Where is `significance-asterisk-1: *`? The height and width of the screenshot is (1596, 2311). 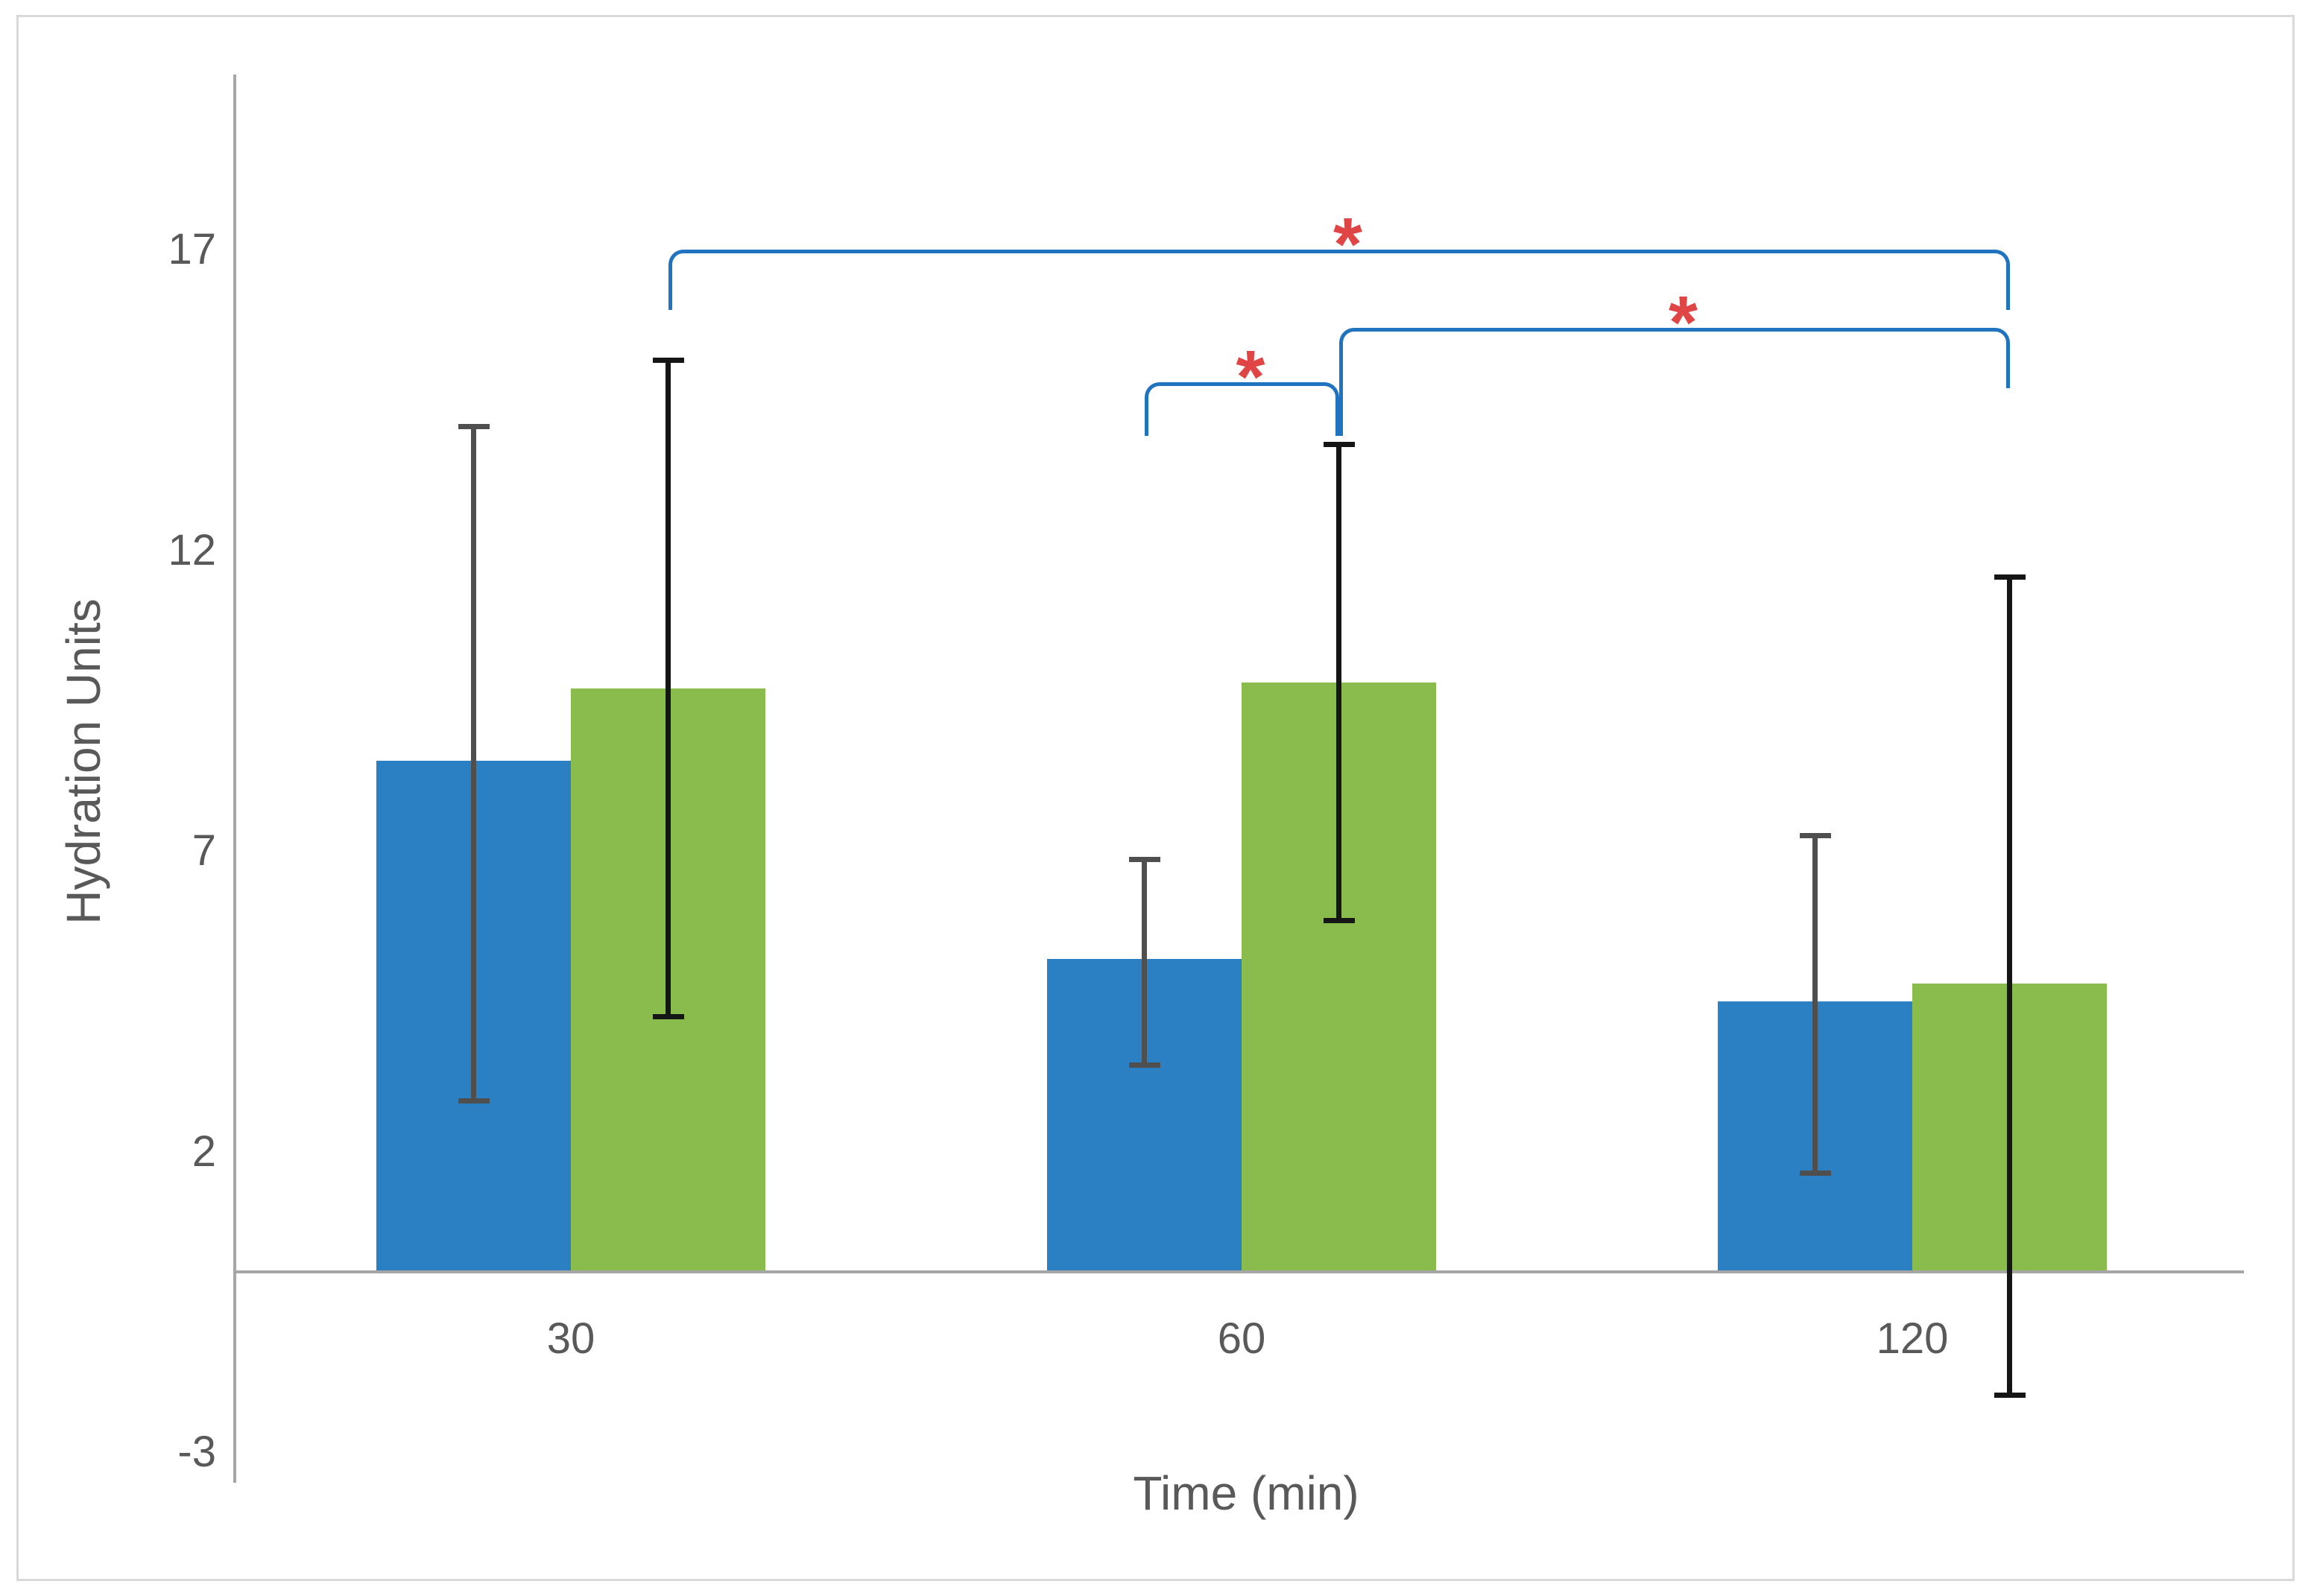
significance-asterisk-1: * is located at coordinates (1347, 245).